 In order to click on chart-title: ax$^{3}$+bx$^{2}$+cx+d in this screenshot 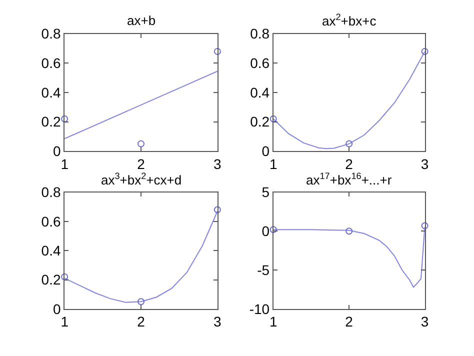, I will do `click(141, 179)`.